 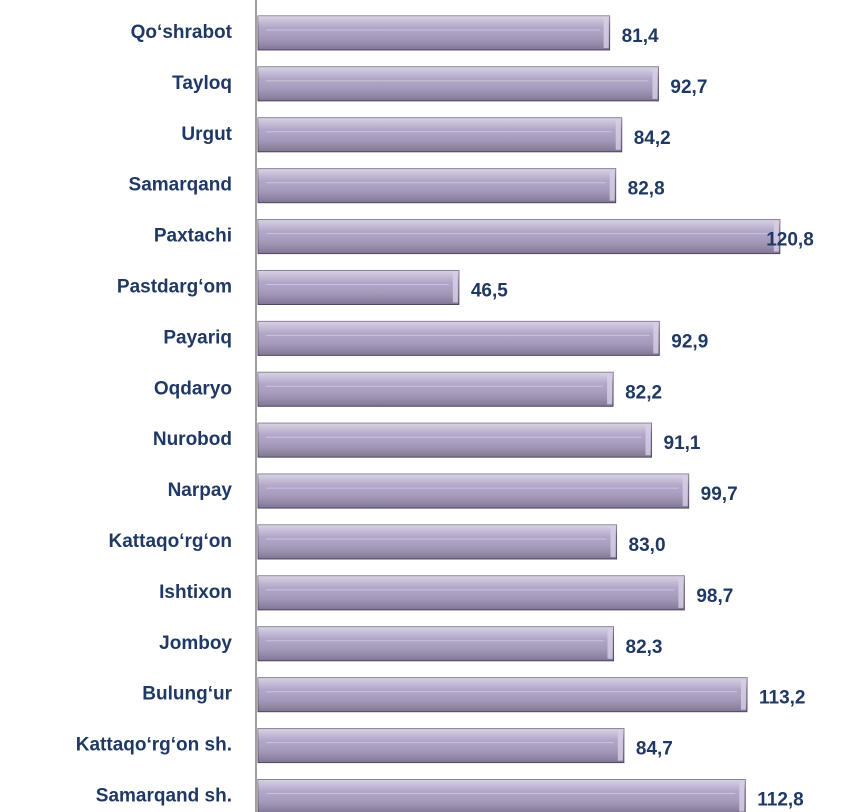 I want to click on value-label: 84,2, so click(x=652, y=138).